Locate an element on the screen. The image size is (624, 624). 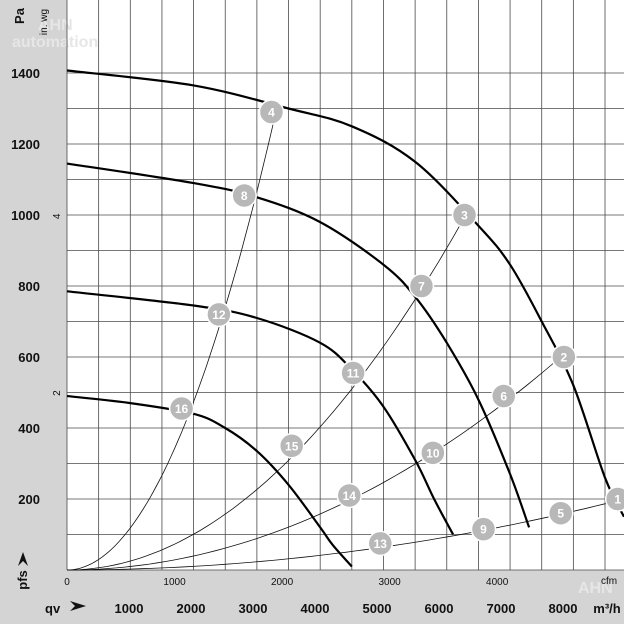
operating-point-8: 8 is located at coordinates (244, 195).